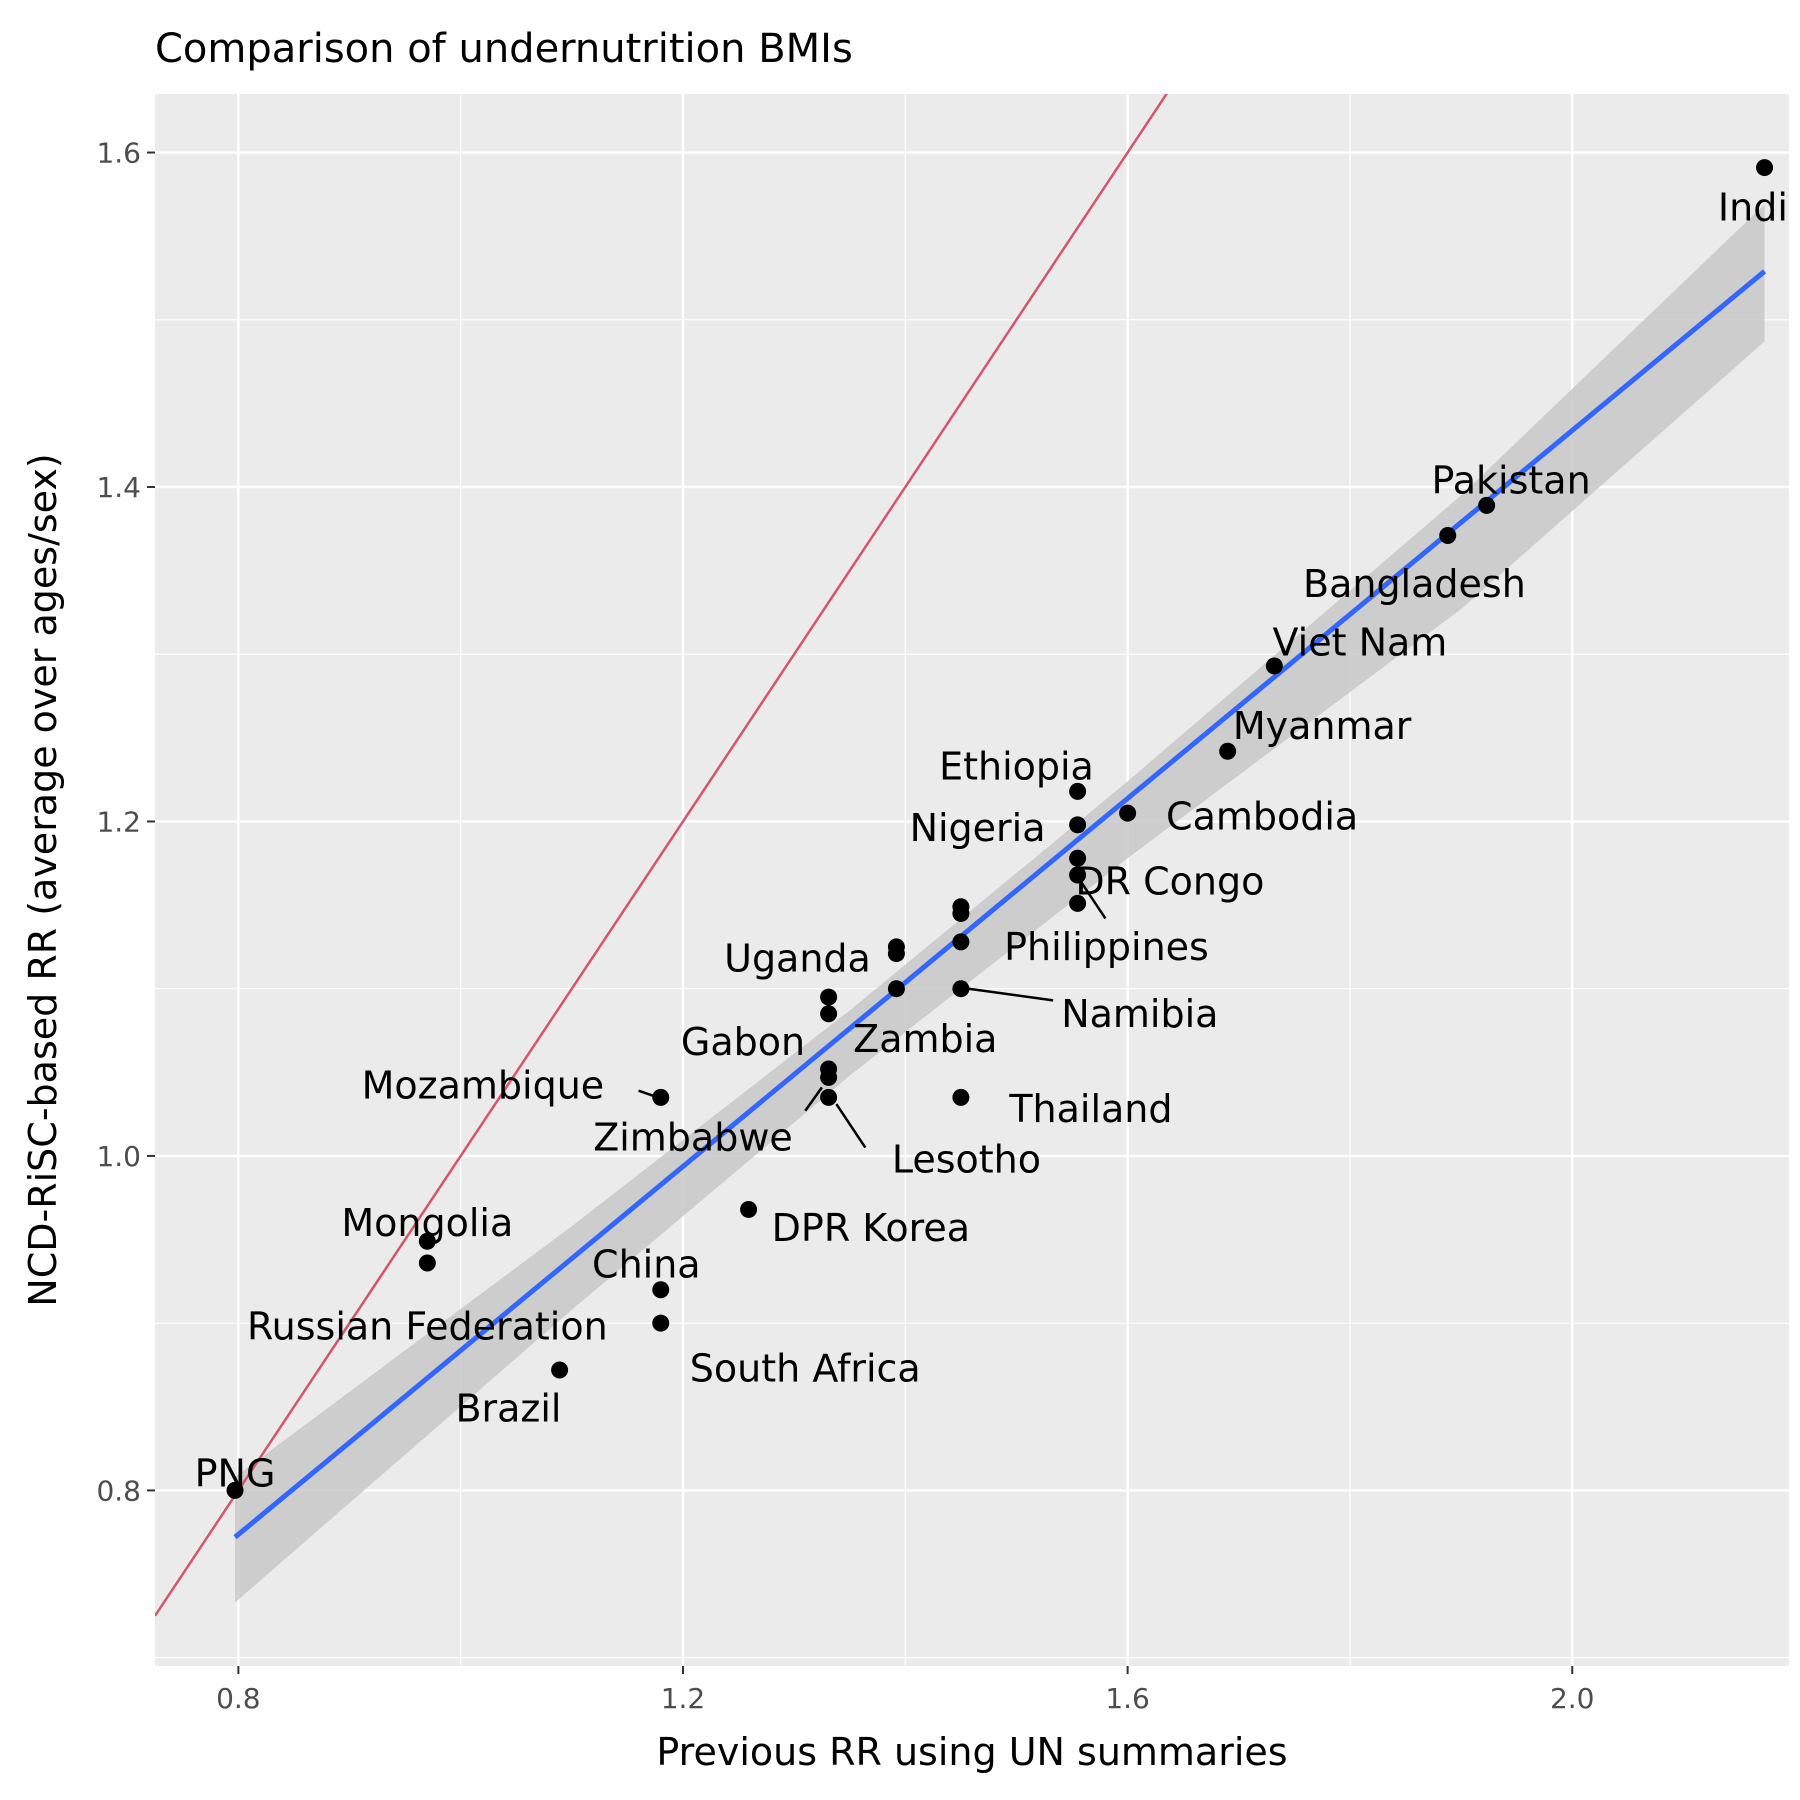 Image resolution: width=1800 pixels, height=1800 pixels. Describe the element at coordinates (872, 1014) in the screenshot. I see `label-leader-lines` at that location.